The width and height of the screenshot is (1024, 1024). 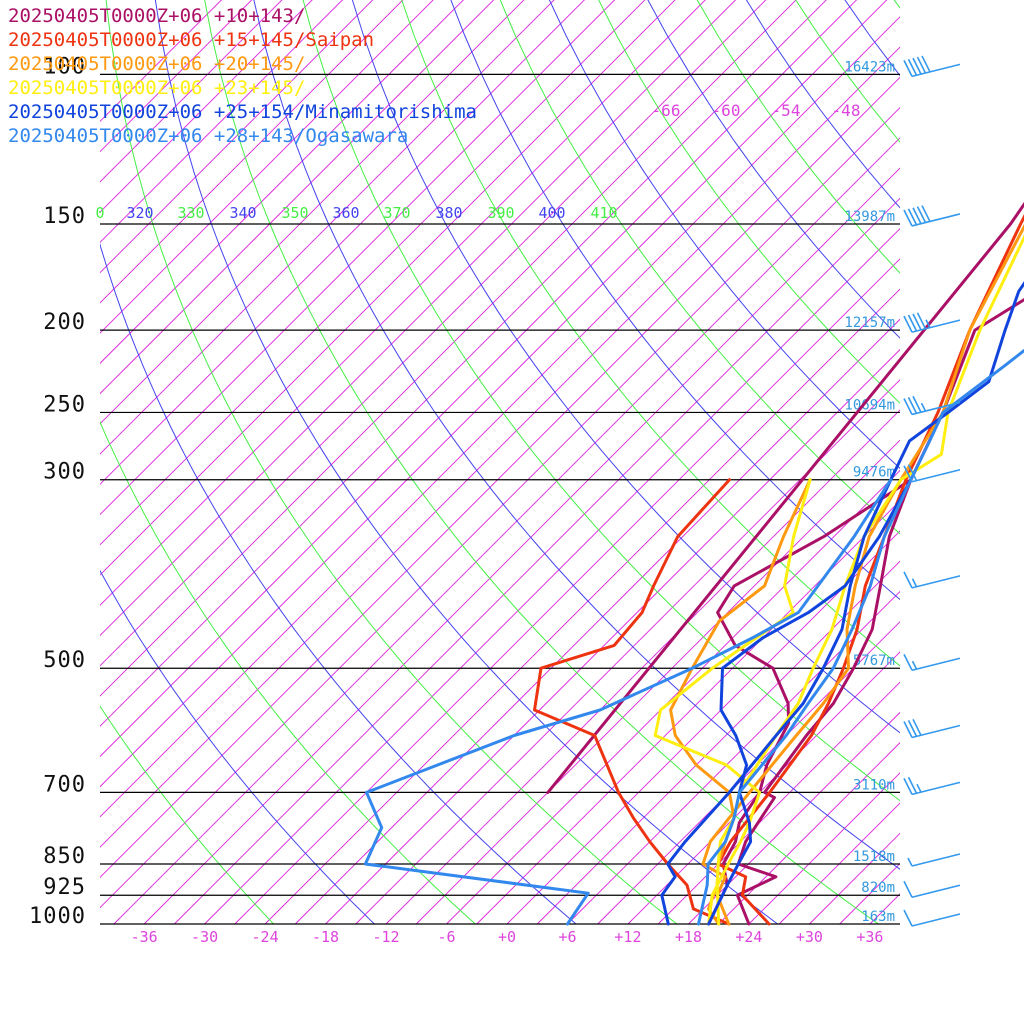 I want to click on theta-label: 340, so click(x=242, y=213).